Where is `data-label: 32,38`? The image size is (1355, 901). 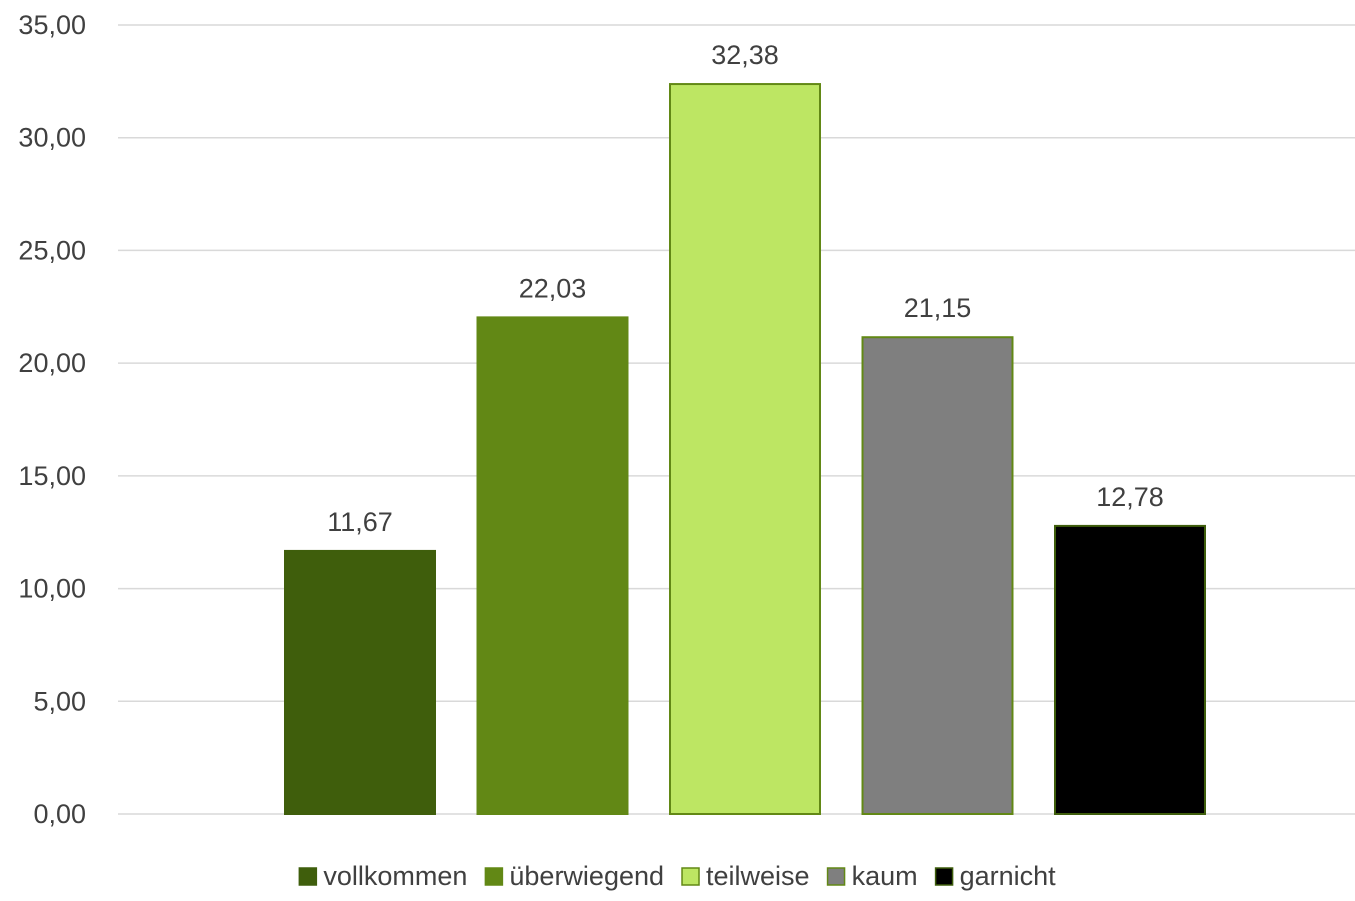 data-label: 32,38 is located at coordinates (745, 55).